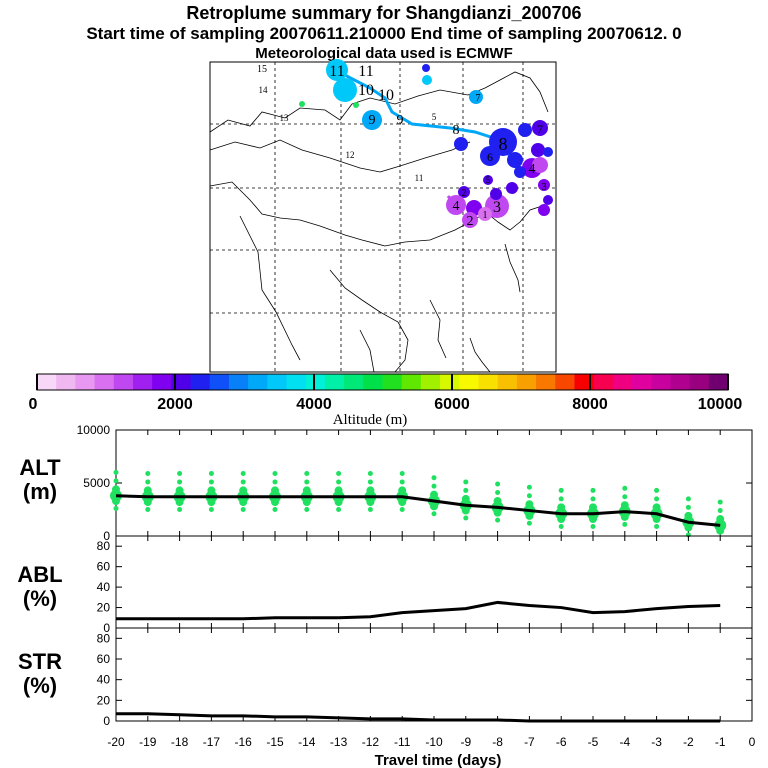 This screenshot has height=768, width=768. I want to click on traj-label: 5, so click(434, 117).